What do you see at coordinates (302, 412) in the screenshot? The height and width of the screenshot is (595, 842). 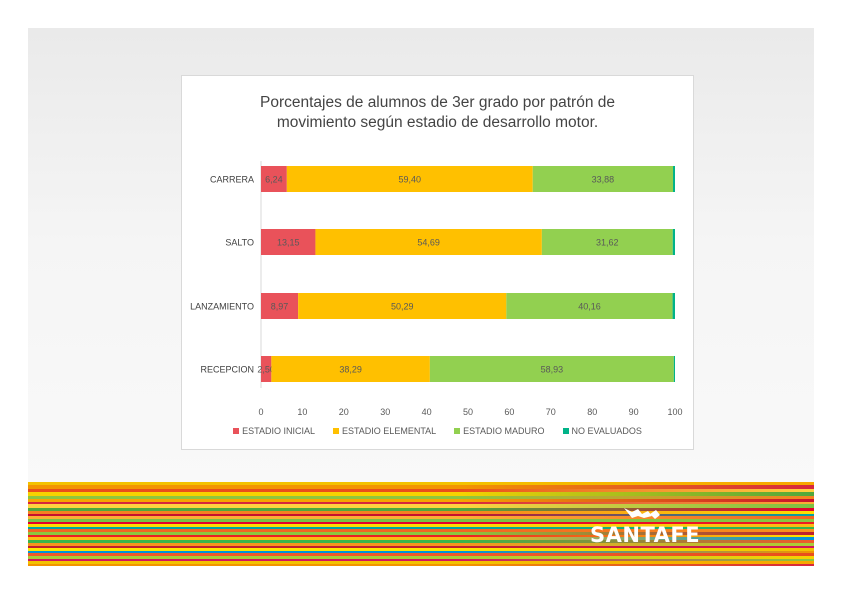 I see `x-tick-label-10: 10` at bounding box center [302, 412].